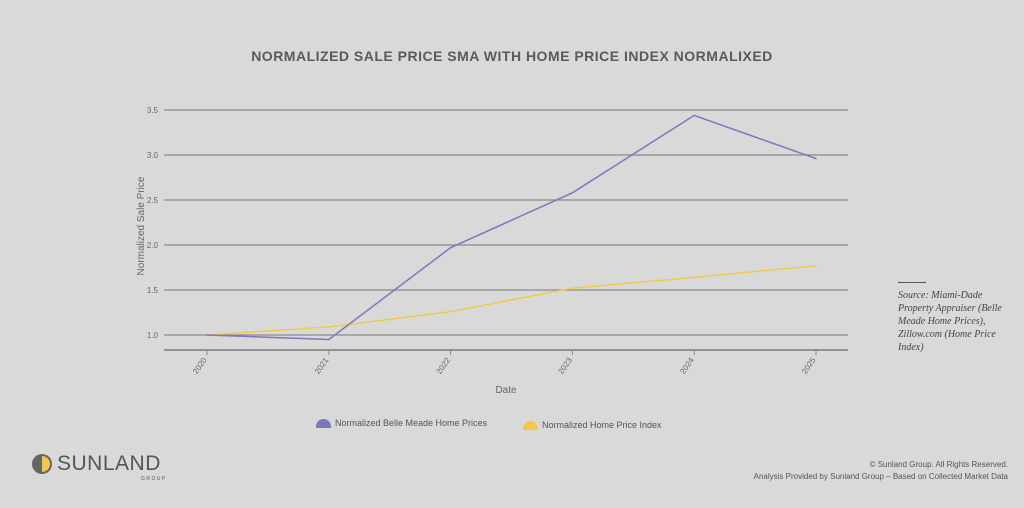 The image size is (1024, 508). I want to click on x-axis-label: Date, so click(506, 390).